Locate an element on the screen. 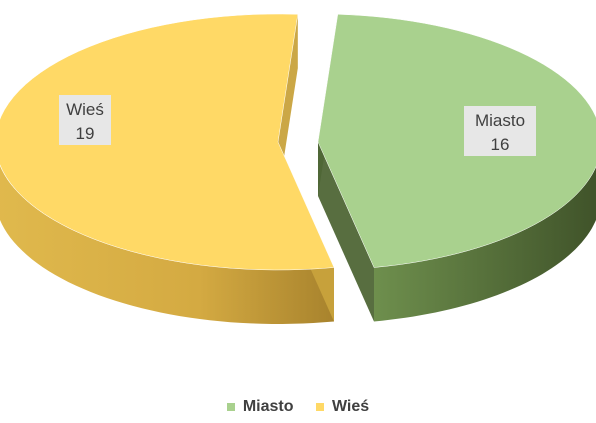  data-label-name-miasto: Miasto is located at coordinates (500, 120).